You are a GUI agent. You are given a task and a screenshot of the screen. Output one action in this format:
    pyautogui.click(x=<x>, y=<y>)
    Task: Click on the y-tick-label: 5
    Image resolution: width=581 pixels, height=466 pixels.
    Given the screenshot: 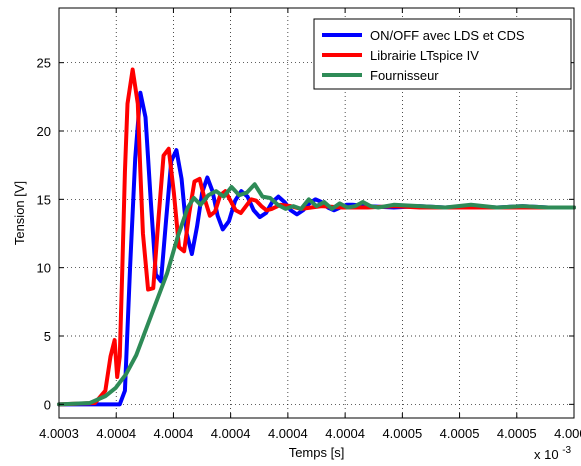 What is the action you would take?
    pyautogui.click(x=47, y=336)
    